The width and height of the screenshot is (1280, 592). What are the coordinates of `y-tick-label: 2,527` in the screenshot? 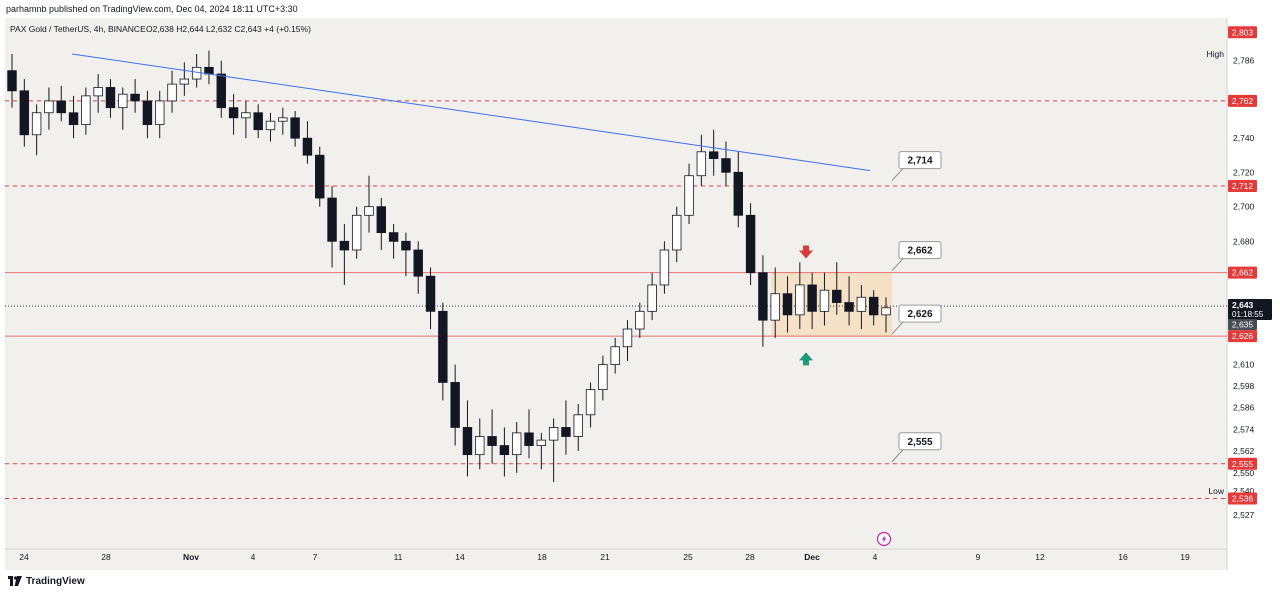 It's located at (1244, 515).